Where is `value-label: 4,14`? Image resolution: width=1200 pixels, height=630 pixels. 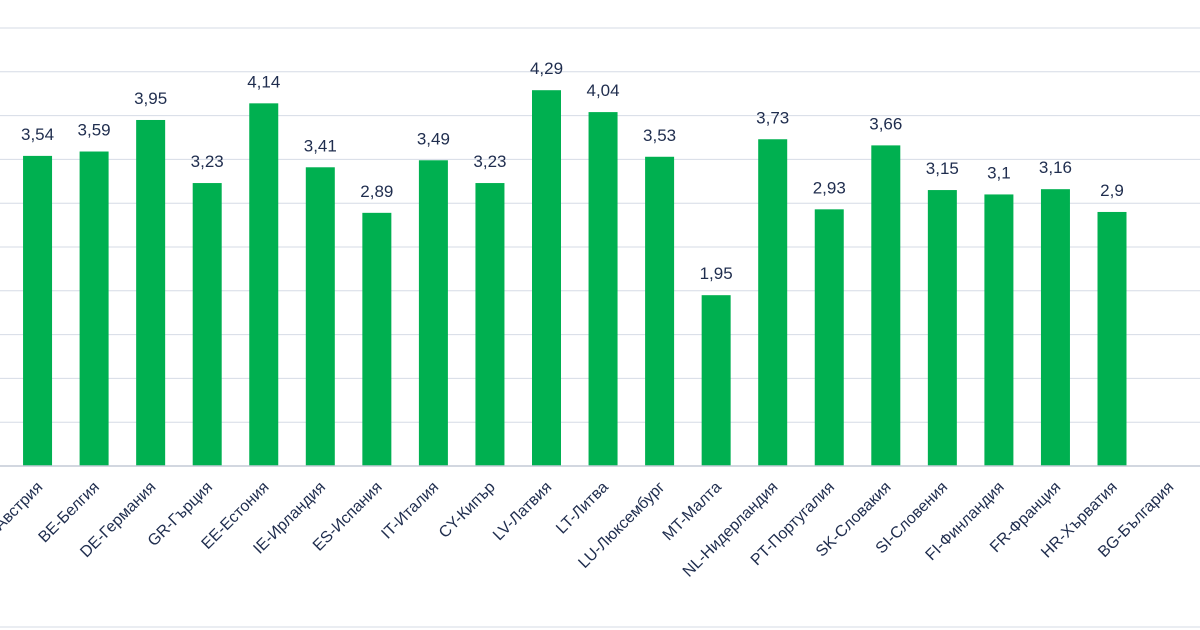 value-label: 4,14 is located at coordinates (263, 81).